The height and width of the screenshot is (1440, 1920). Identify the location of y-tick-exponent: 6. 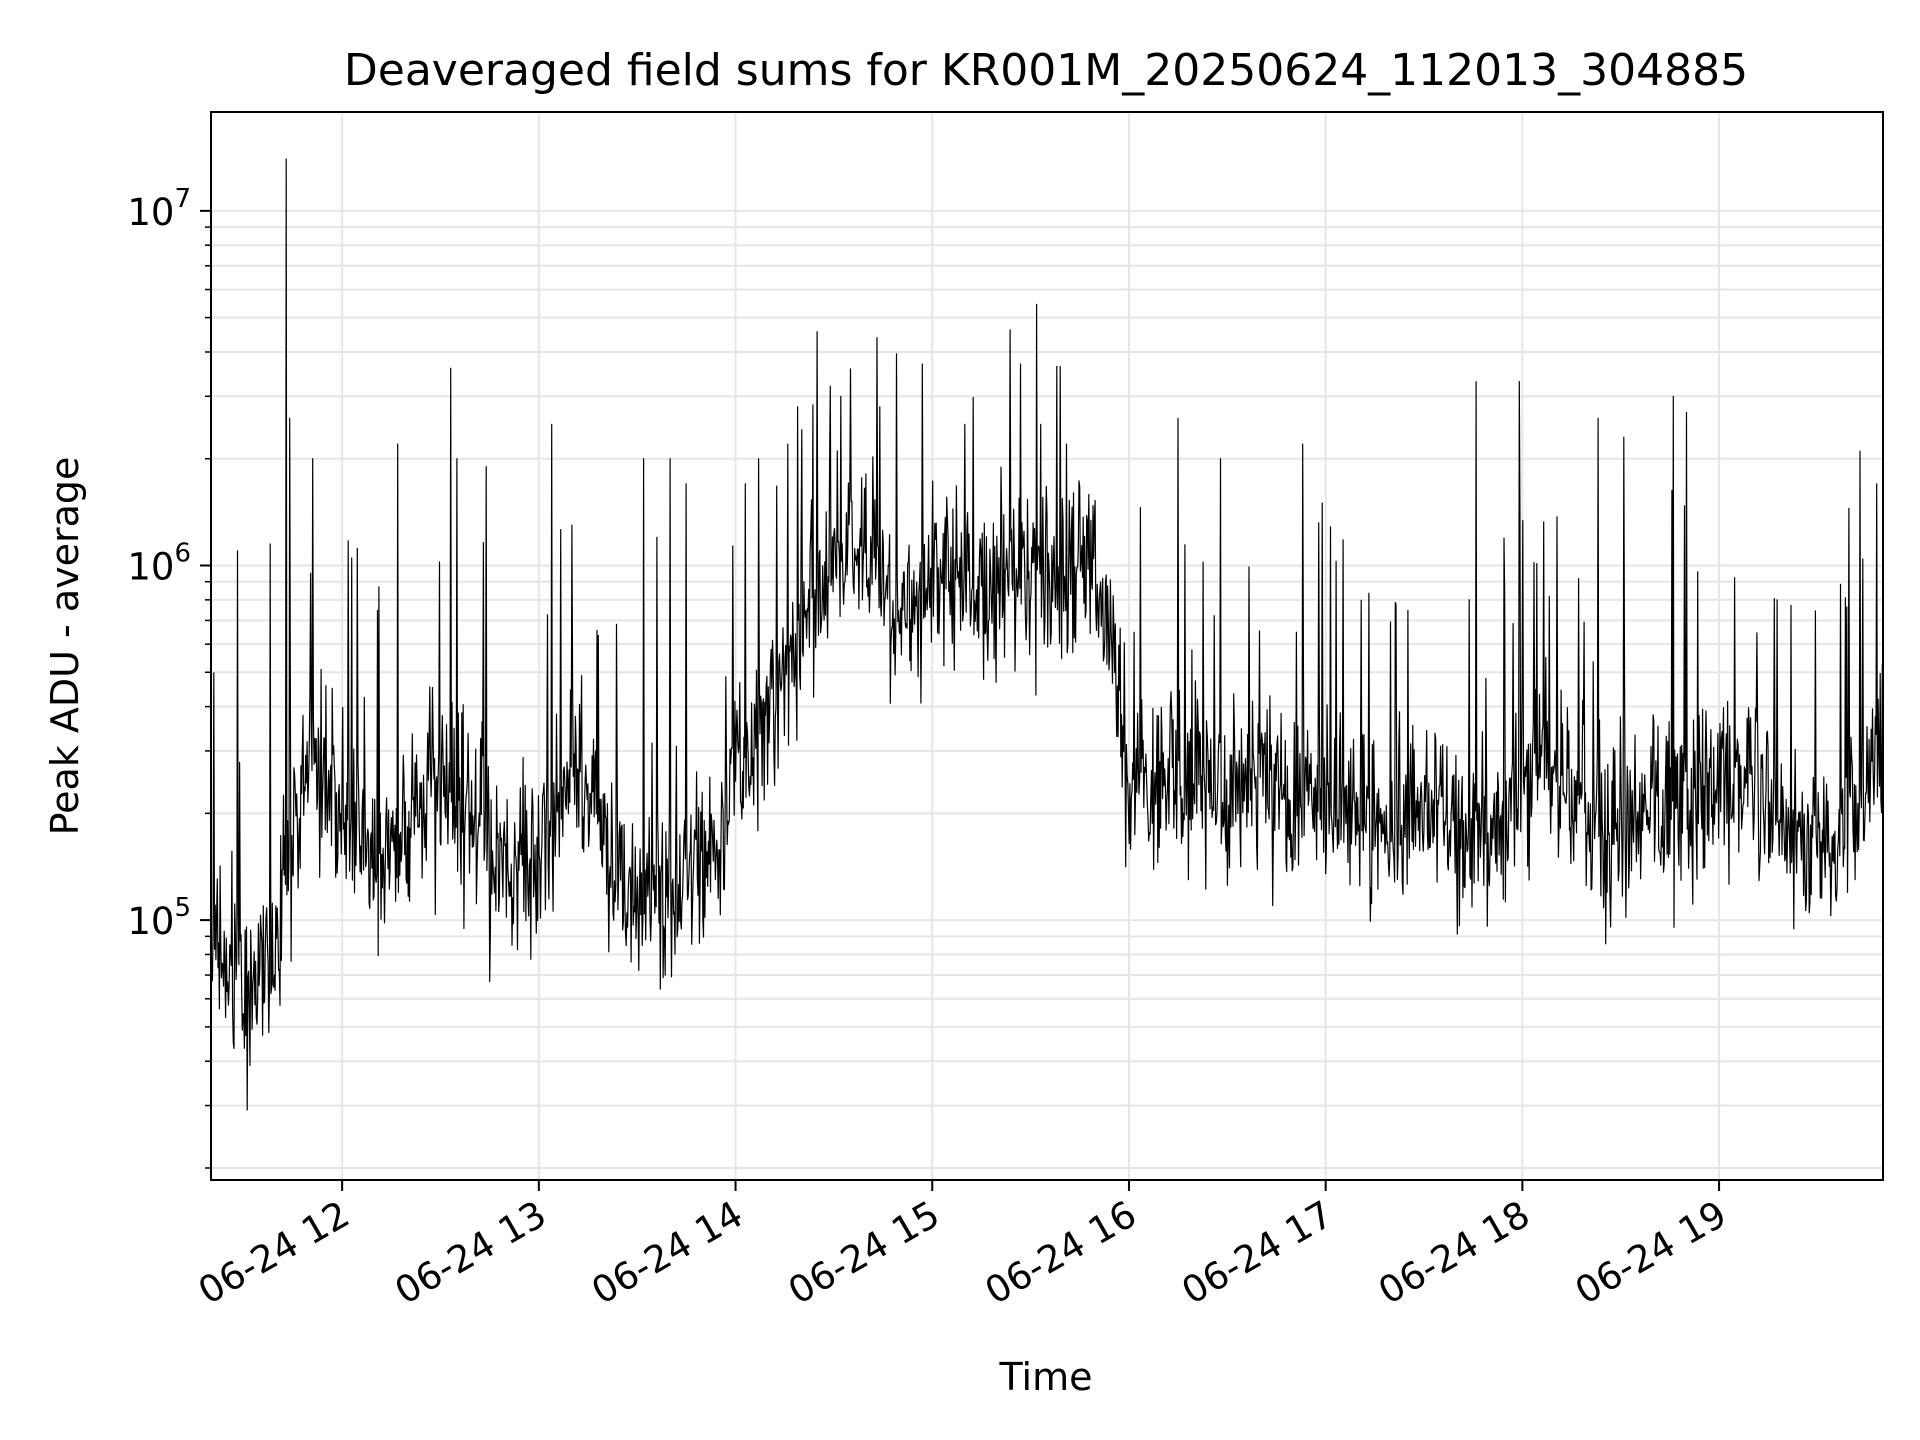
(182, 553).